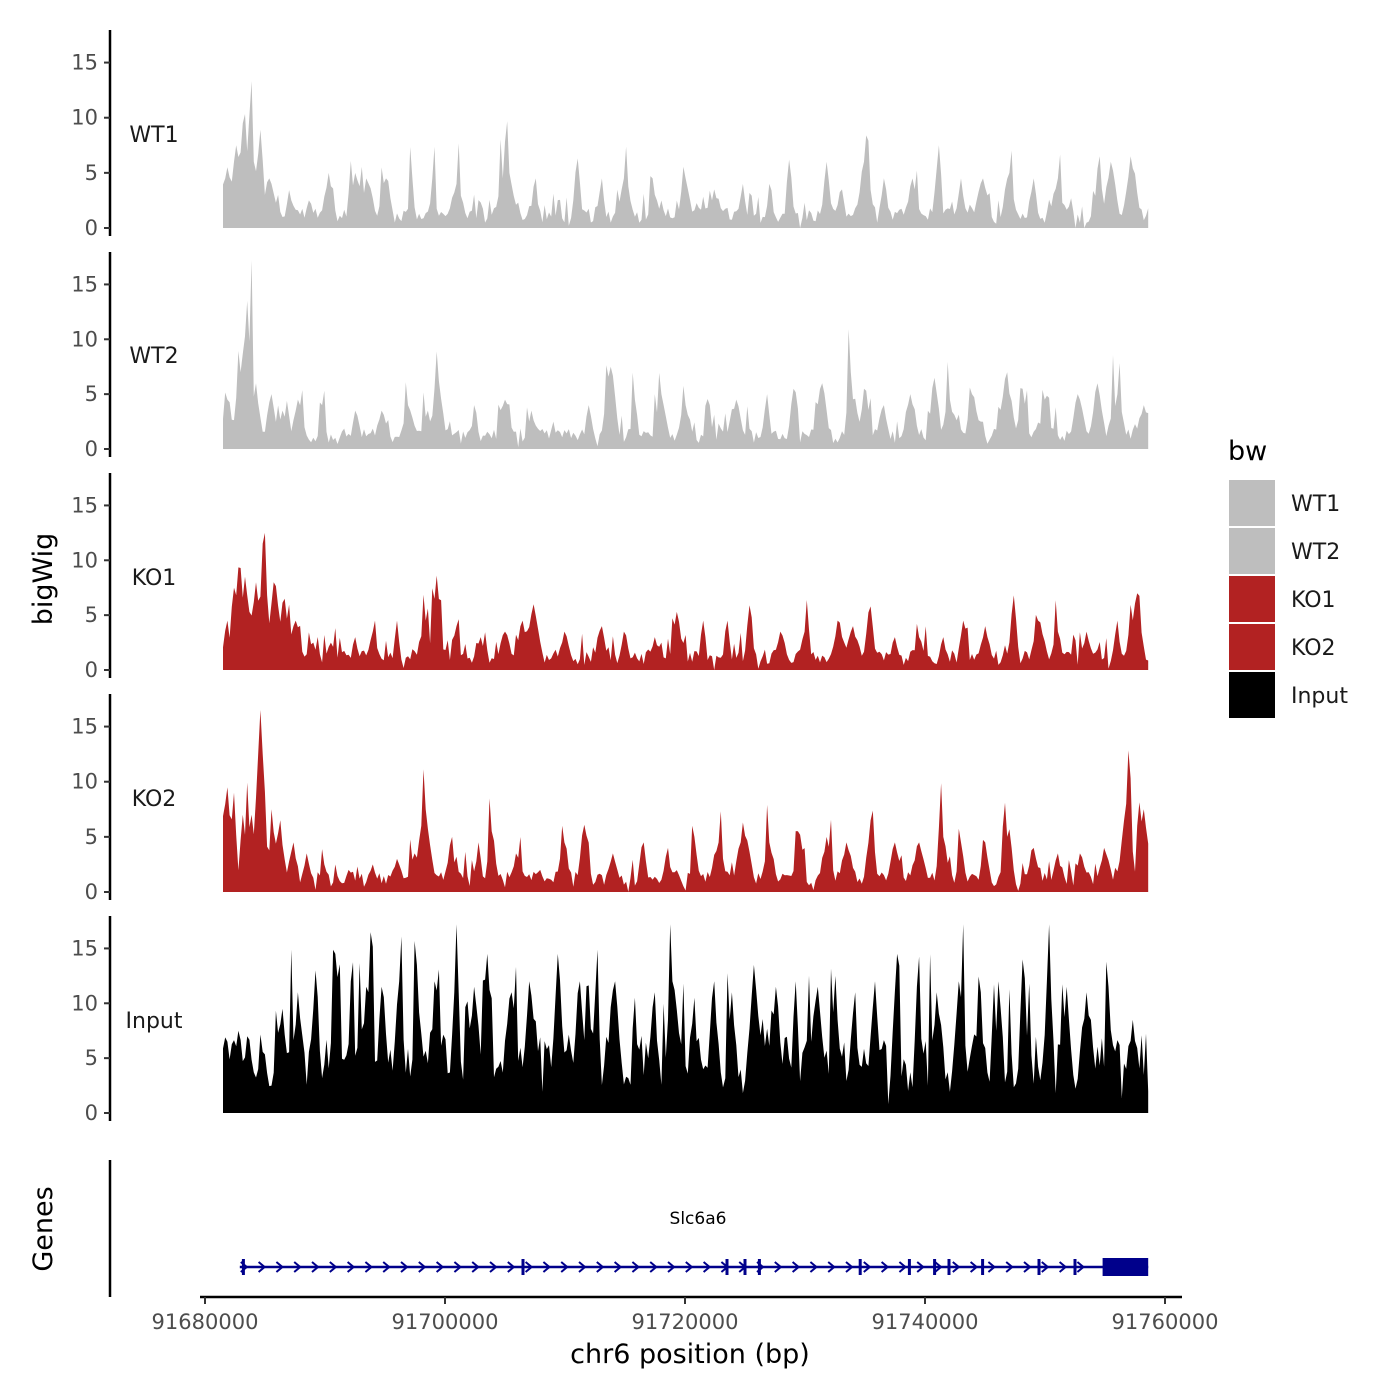 This screenshot has width=1400, height=1400. I want to click on legend-label: WT2, so click(1315, 552).